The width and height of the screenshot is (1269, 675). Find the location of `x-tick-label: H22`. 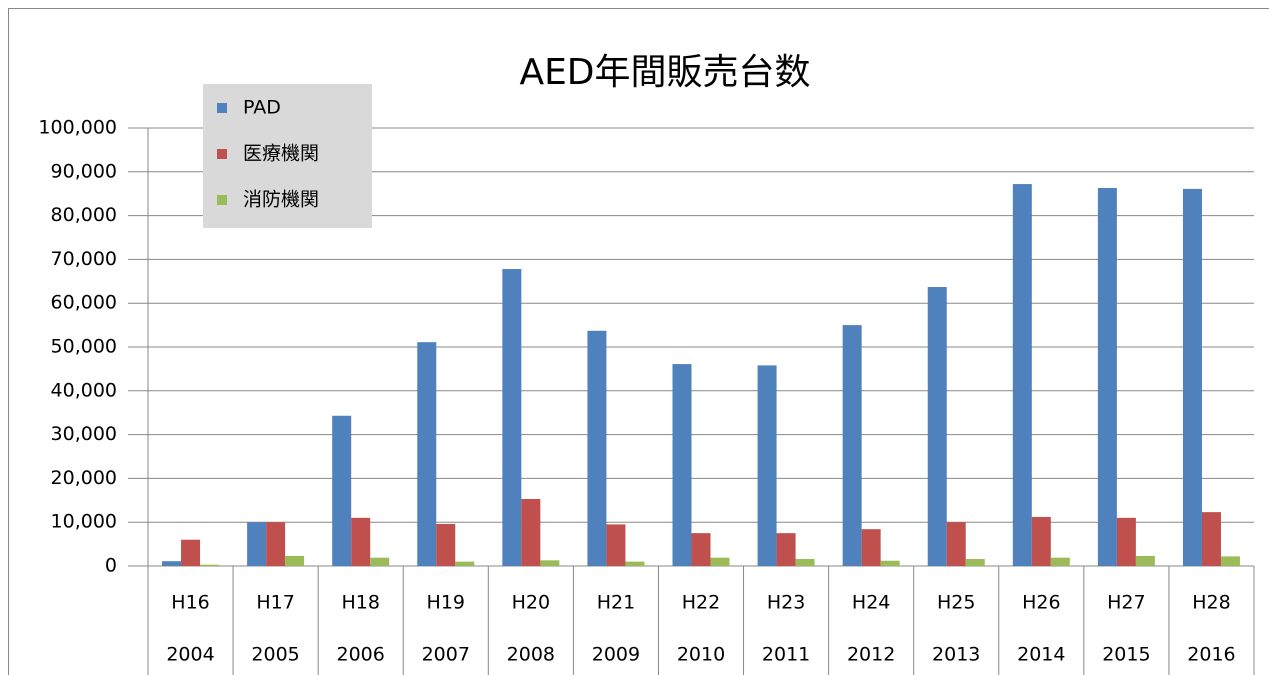

x-tick-label: H22 is located at coordinates (701, 603).